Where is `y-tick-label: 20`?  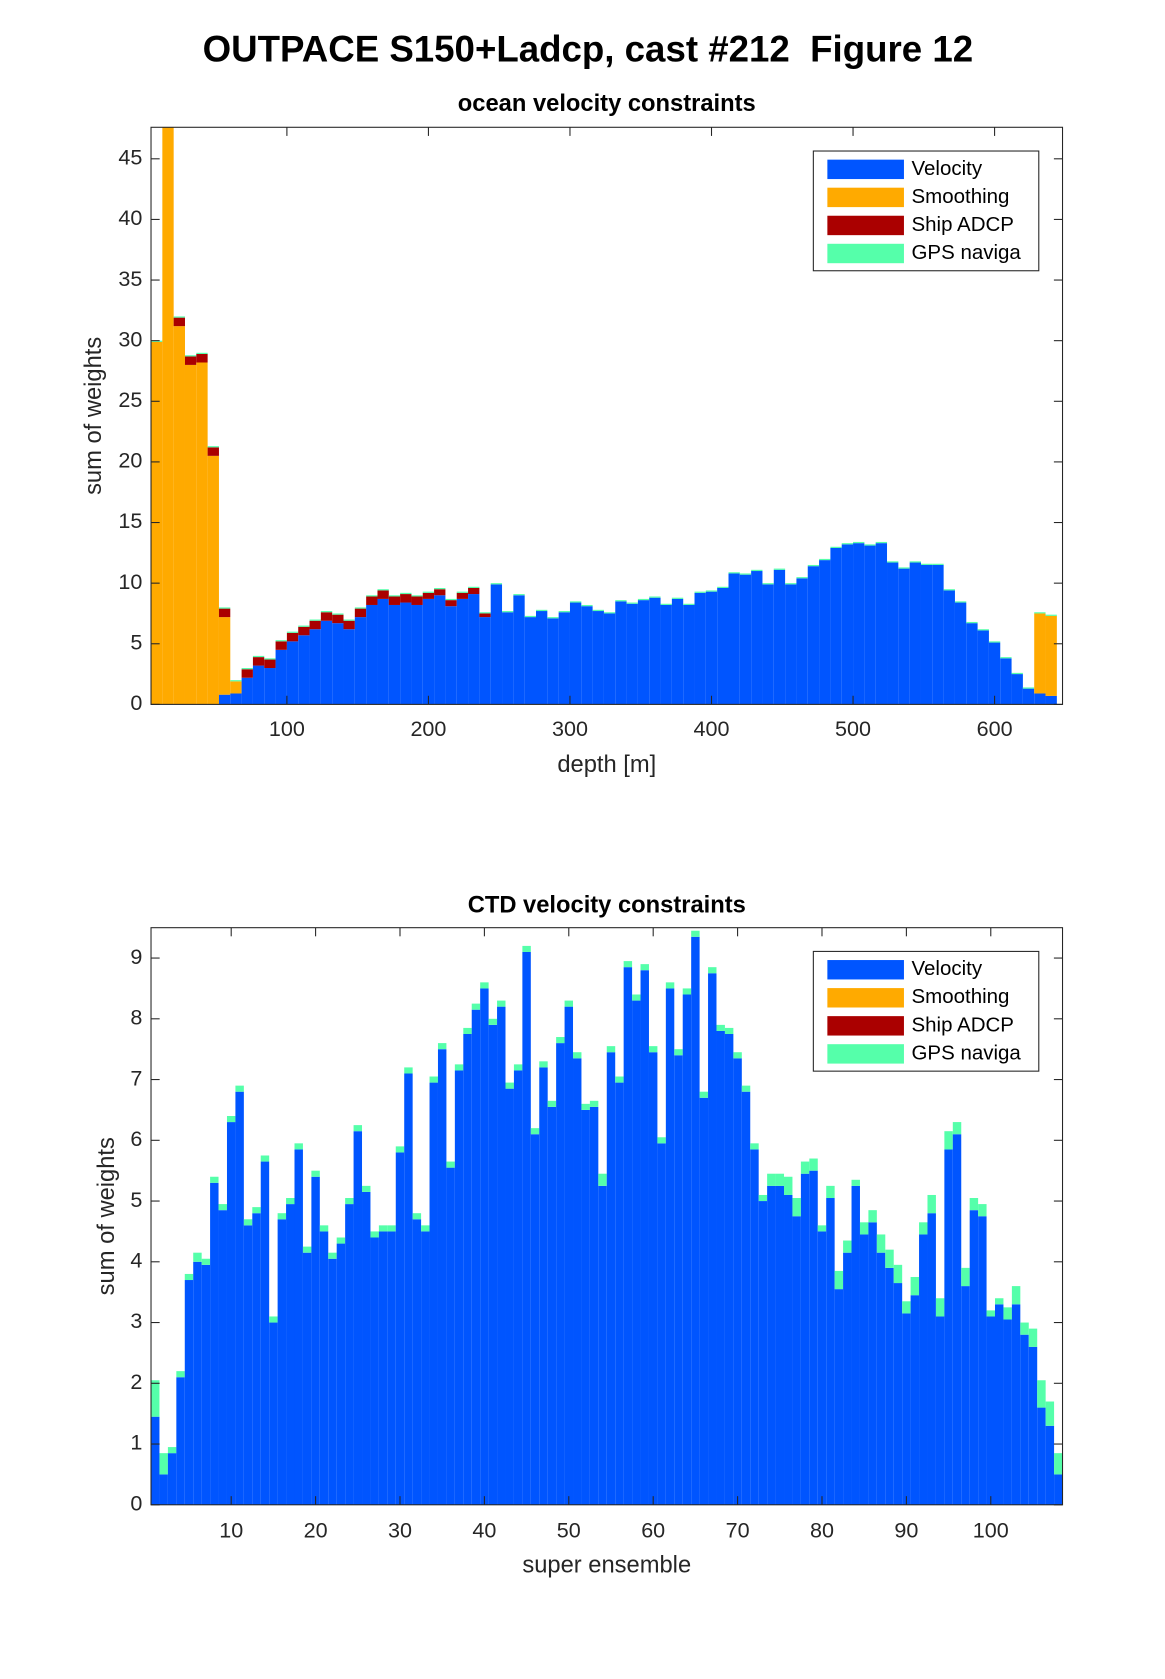 y-tick-label: 20 is located at coordinates (130, 460).